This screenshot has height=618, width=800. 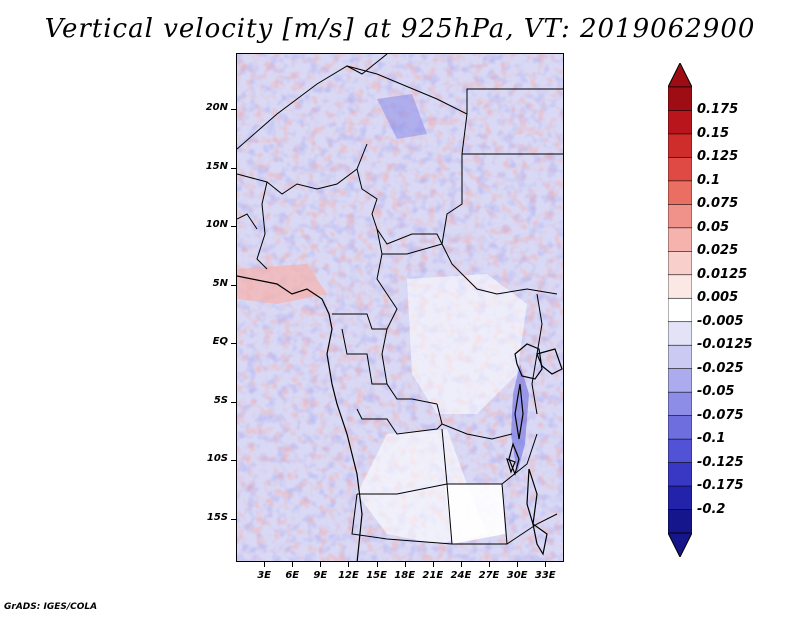 What do you see at coordinates (217, 517) in the screenshot?
I see `lat-label: 15S` at bounding box center [217, 517].